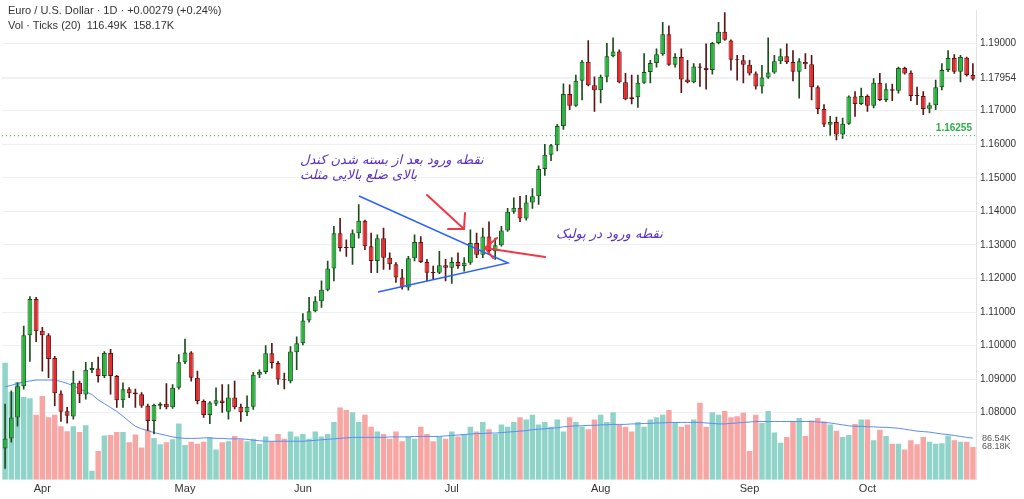 Image resolution: width=1024 pixels, height=499 pixels. What do you see at coordinates (749, 488) in the screenshot?
I see `x-tick-label: Sep` at bounding box center [749, 488].